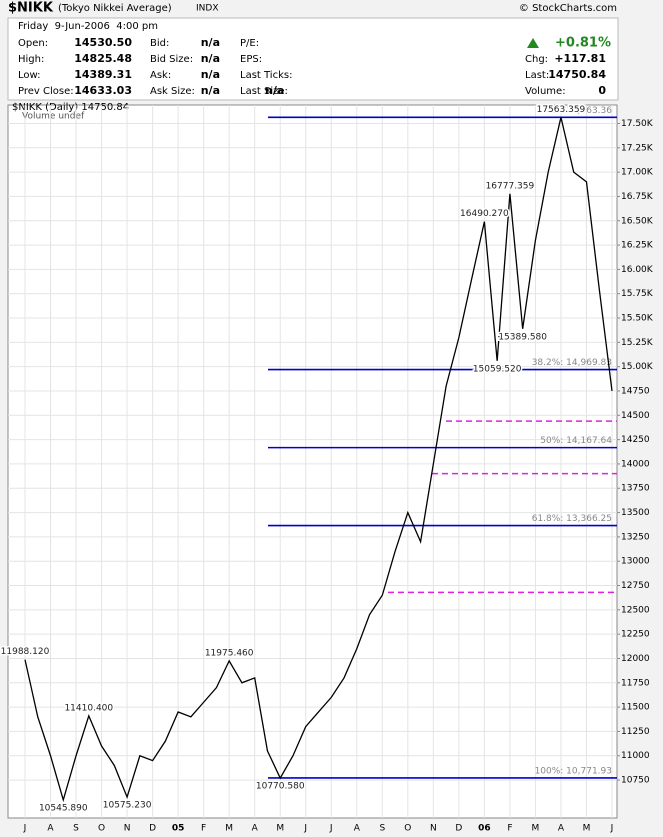 Image resolution: width=663 pixels, height=837 pixels. What do you see at coordinates (635, 659) in the screenshot?
I see `y-tick-label: 12000` at bounding box center [635, 659].